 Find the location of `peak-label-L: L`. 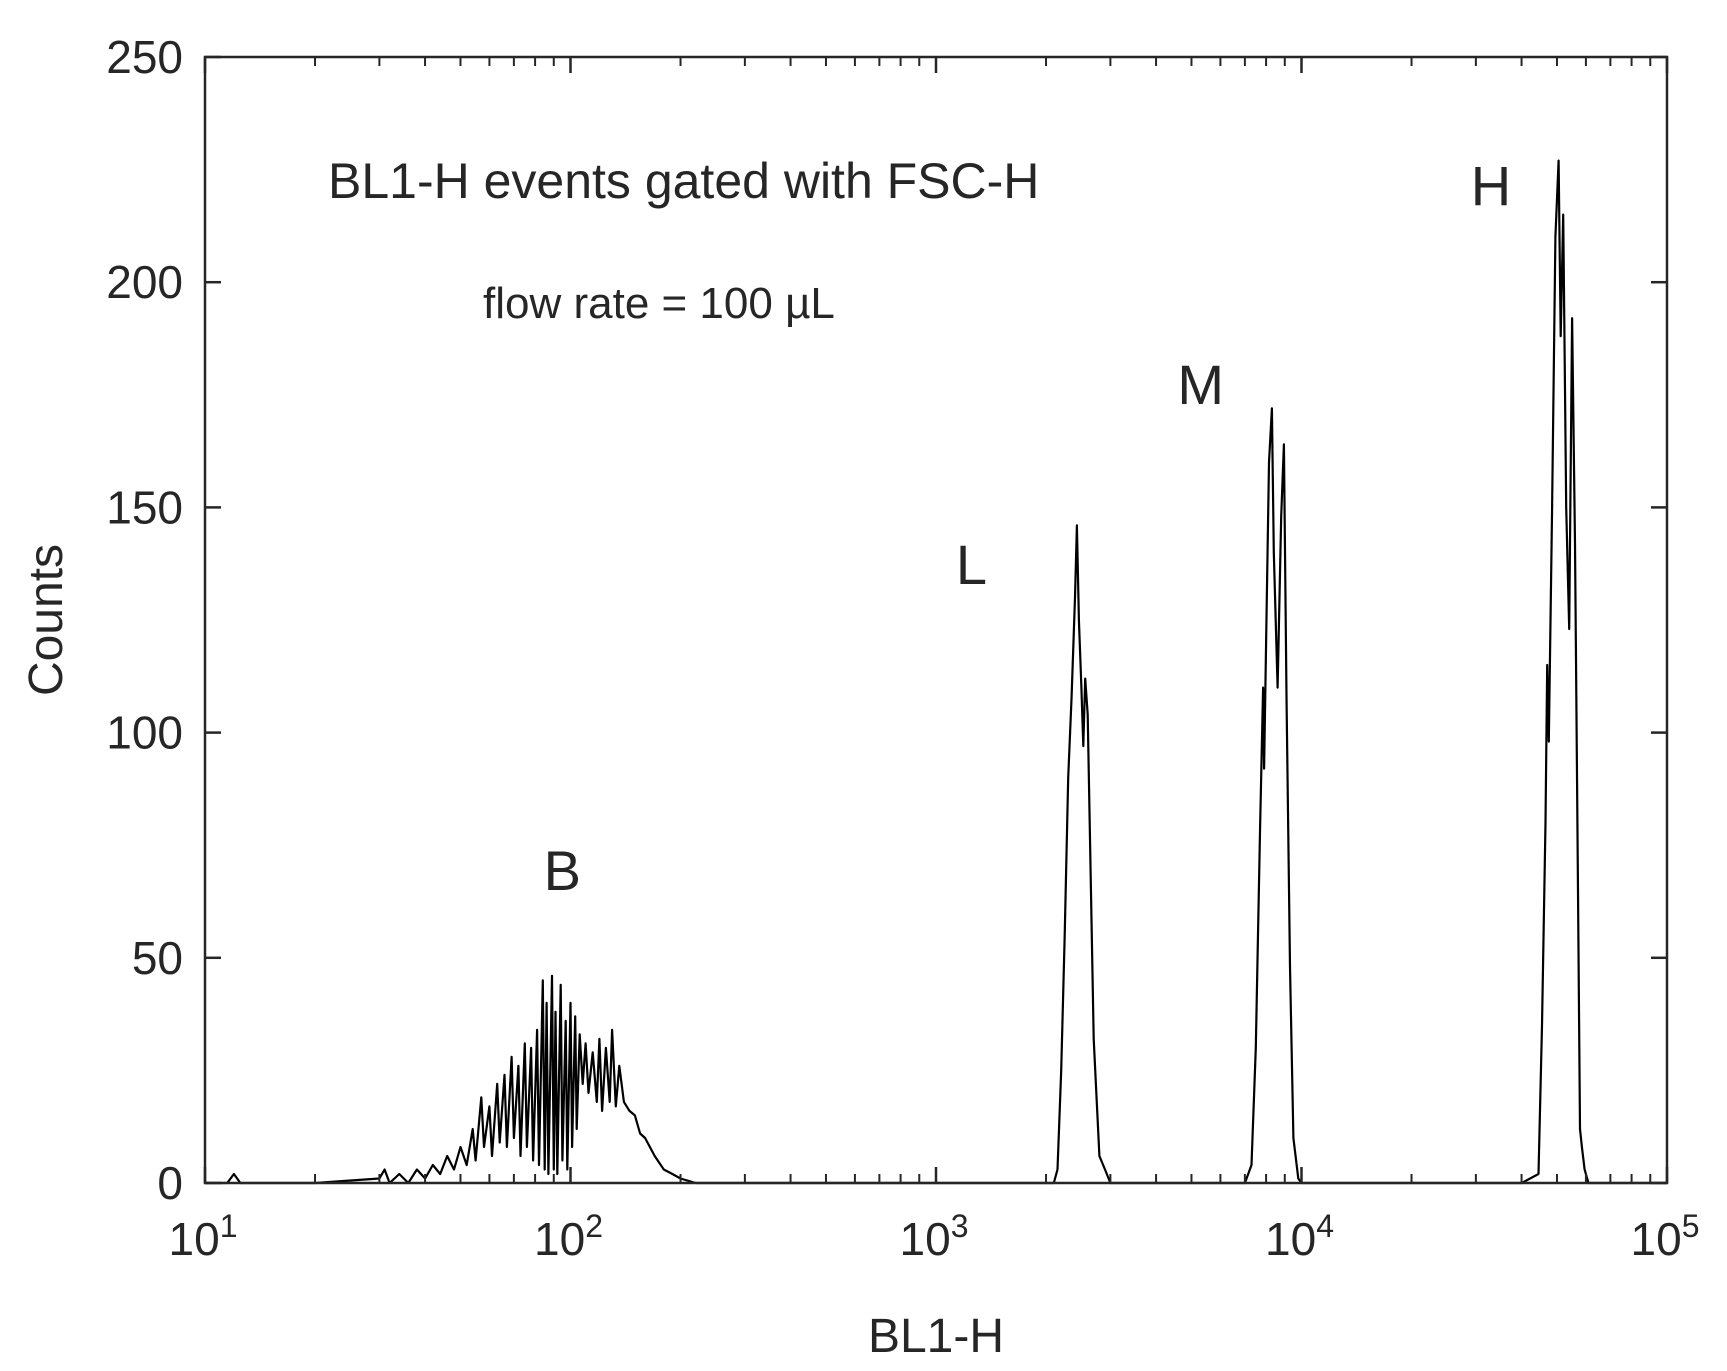

peak-label-L: L is located at coordinates (971, 564).